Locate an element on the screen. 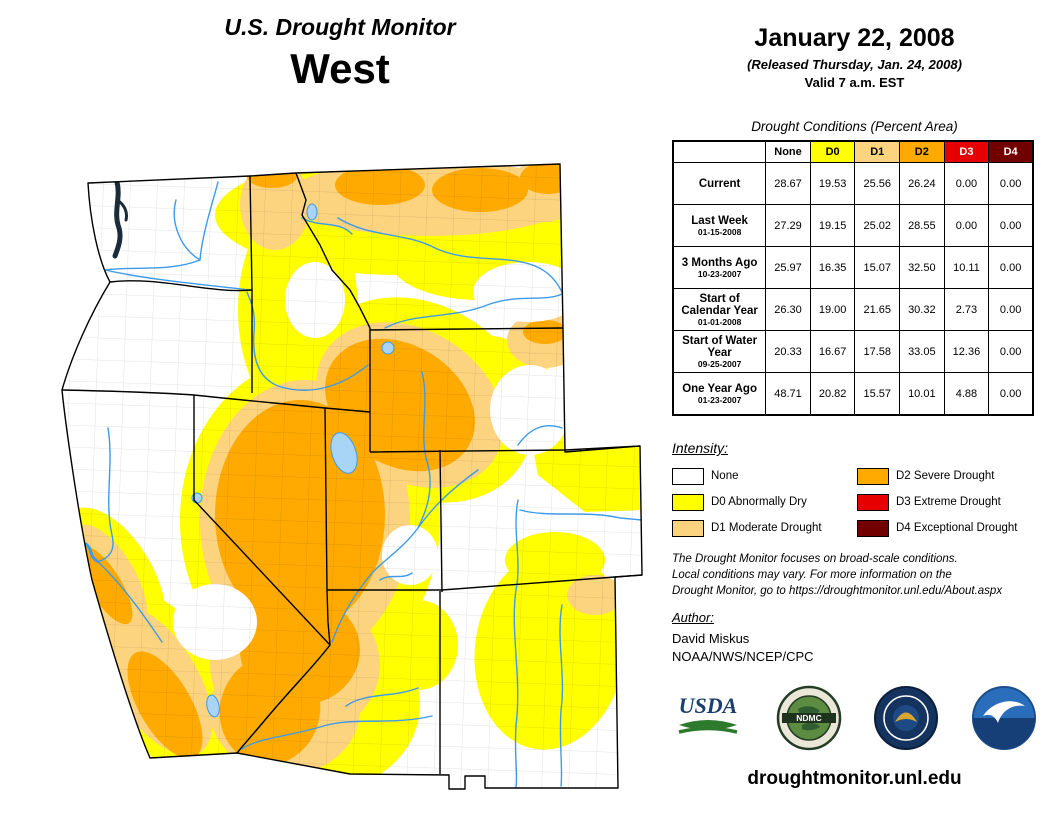 This screenshot has height=816, width=1056. valid-time: Valid 7 a.m. EST is located at coordinates (854, 82).